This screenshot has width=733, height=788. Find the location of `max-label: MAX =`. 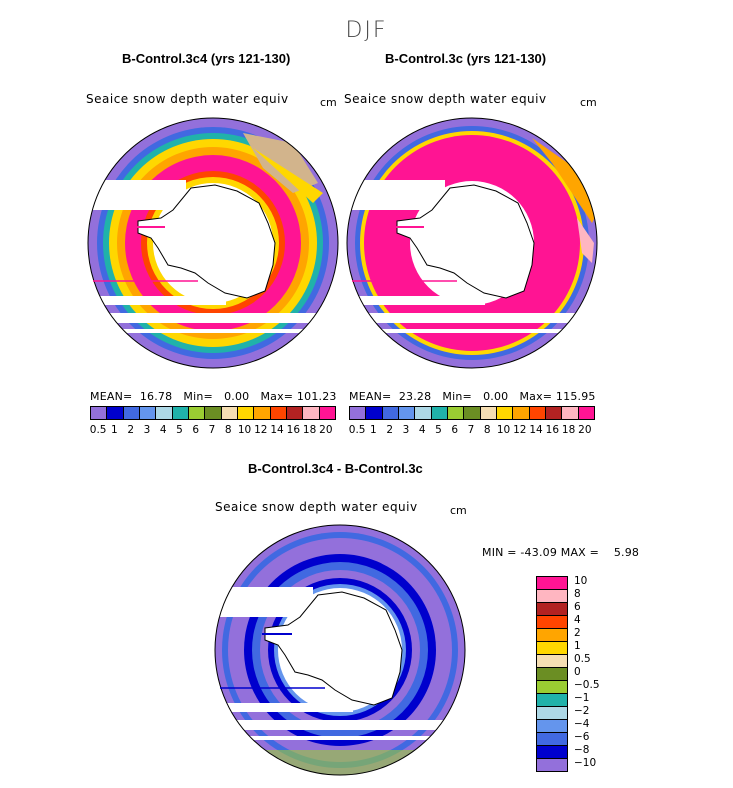

max-label: MAX = is located at coordinates (580, 552).